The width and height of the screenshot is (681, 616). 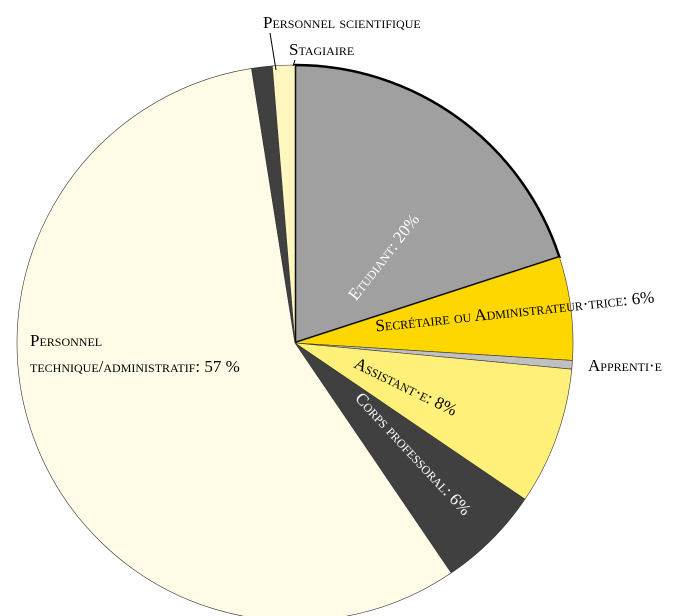 I want to click on slice-label: Personnel, so click(x=66, y=340).